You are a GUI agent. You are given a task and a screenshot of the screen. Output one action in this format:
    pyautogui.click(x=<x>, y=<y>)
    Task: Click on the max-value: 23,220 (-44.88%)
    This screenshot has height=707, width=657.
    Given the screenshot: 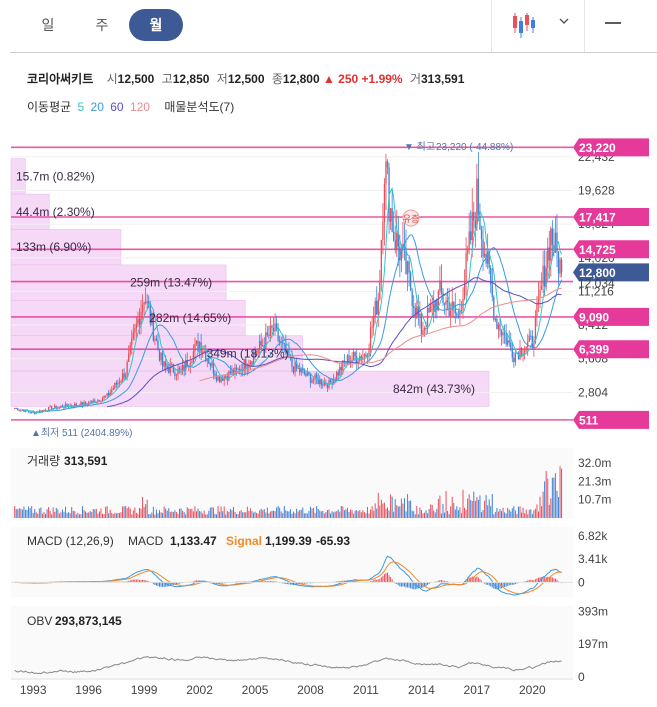 What is the action you would take?
    pyautogui.click(x=474, y=147)
    